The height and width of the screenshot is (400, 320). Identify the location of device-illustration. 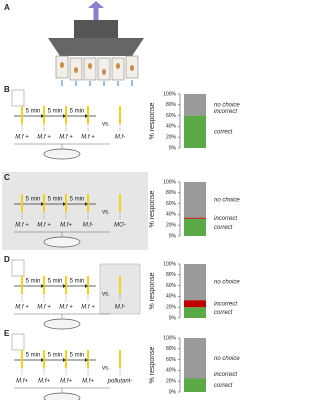
(96, 43).